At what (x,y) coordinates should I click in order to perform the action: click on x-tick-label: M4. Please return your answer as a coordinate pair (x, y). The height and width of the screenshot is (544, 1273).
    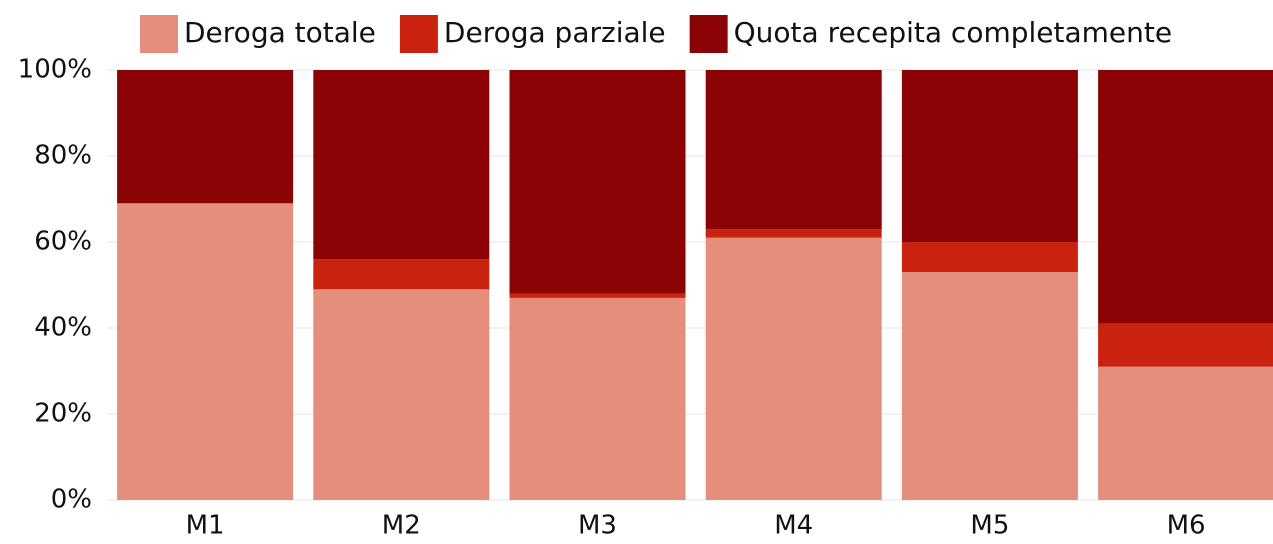
    Looking at the image, I should click on (793, 526).